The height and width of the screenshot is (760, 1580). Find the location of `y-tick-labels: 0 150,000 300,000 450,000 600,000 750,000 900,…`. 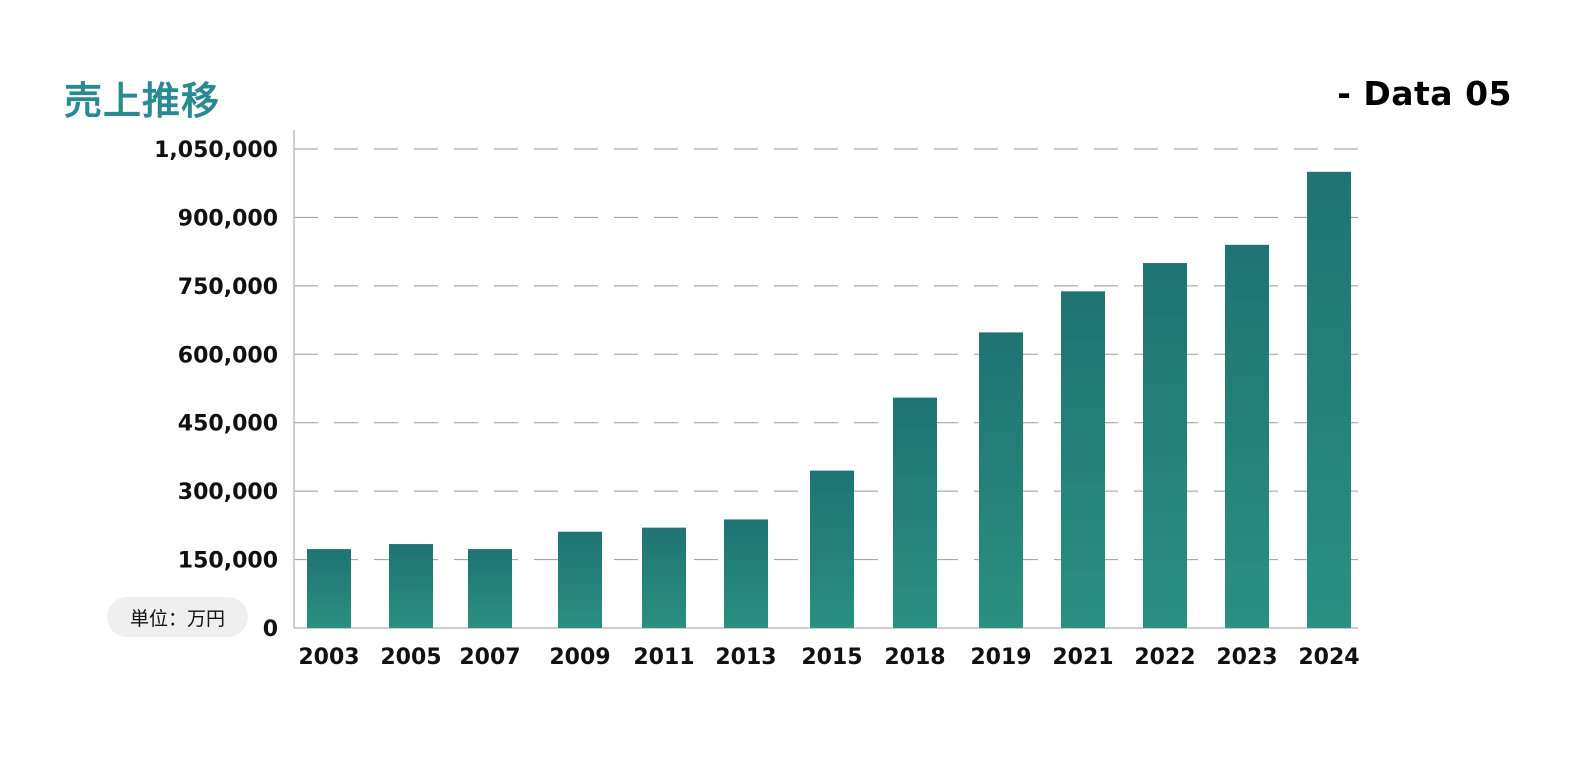

y-tick-labels: 0 150,000 300,000 450,000 600,000 750,000 900,… is located at coordinates (216, 390).